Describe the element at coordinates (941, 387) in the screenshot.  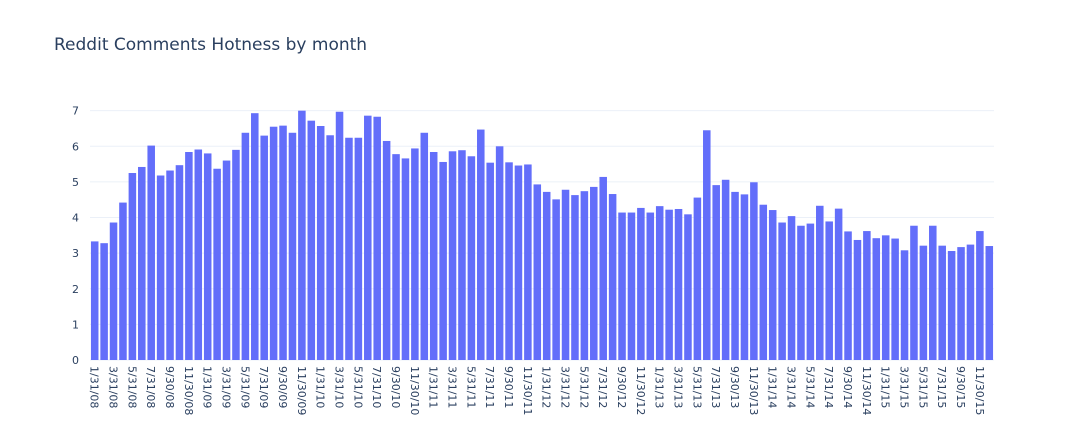
I see `x-tick-label: 7/31/15` at that location.